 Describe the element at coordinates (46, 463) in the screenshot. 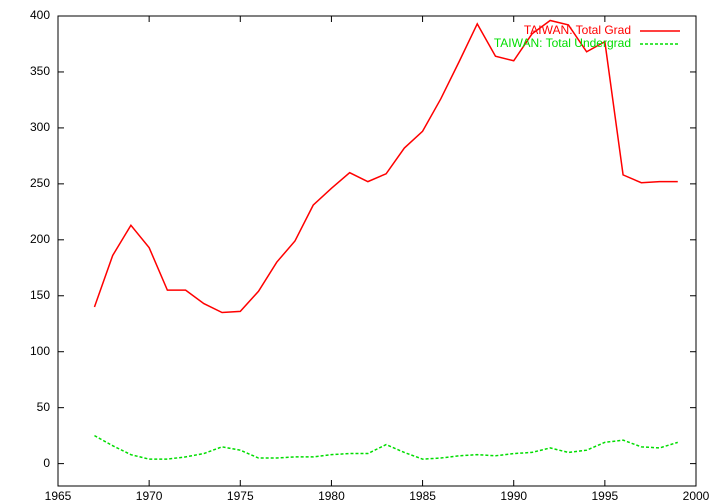

I see `y-tick-label: 0` at that location.